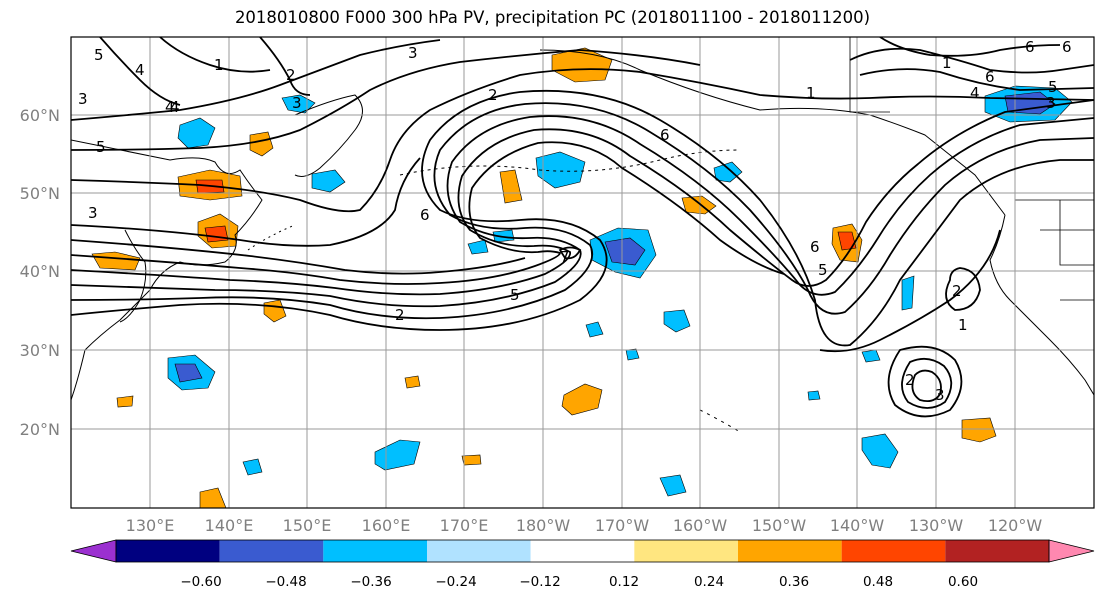  Describe the element at coordinates (40, 429) in the screenshot. I see `lat-label: 20°N` at that location.